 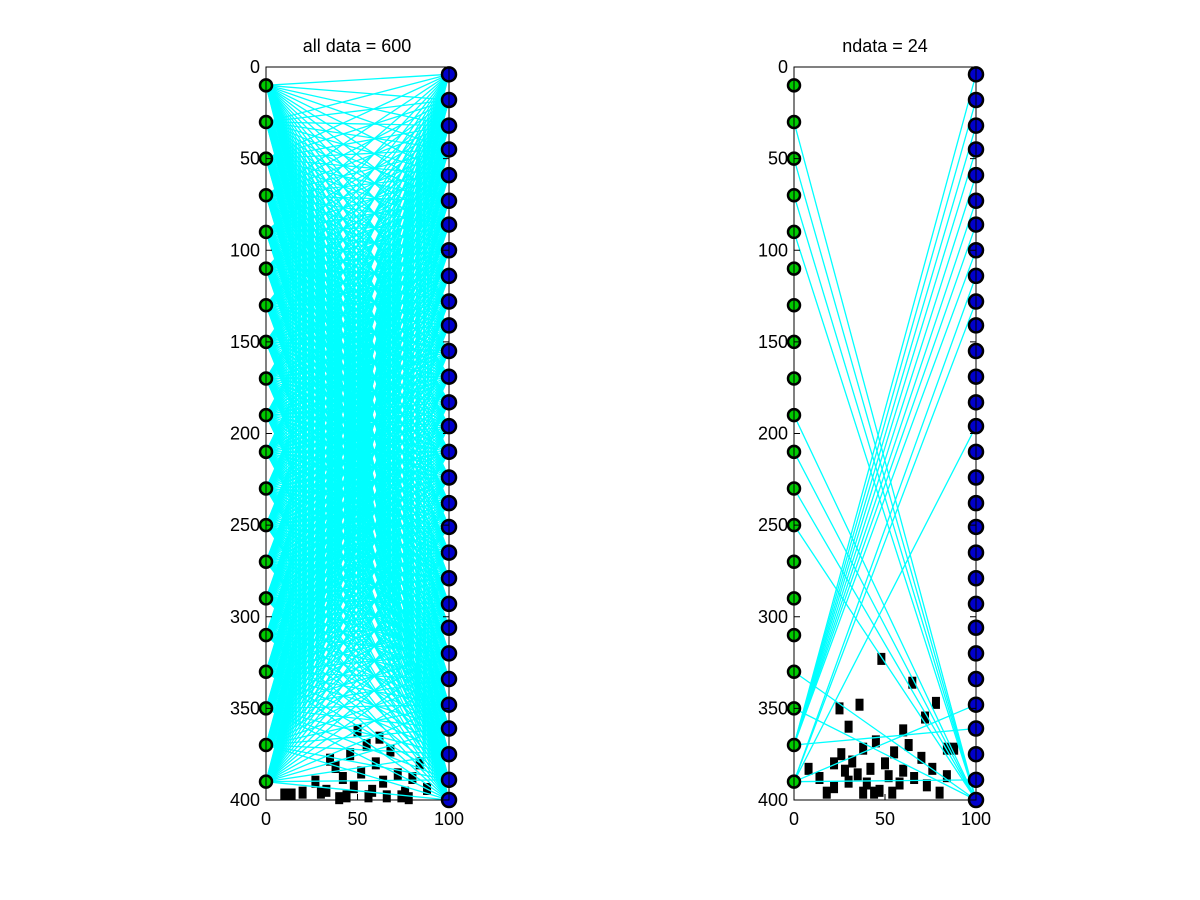 What do you see at coordinates (245, 525) in the screenshot?
I see `subplot-left-ytick-label-5: 250` at bounding box center [245, 525].